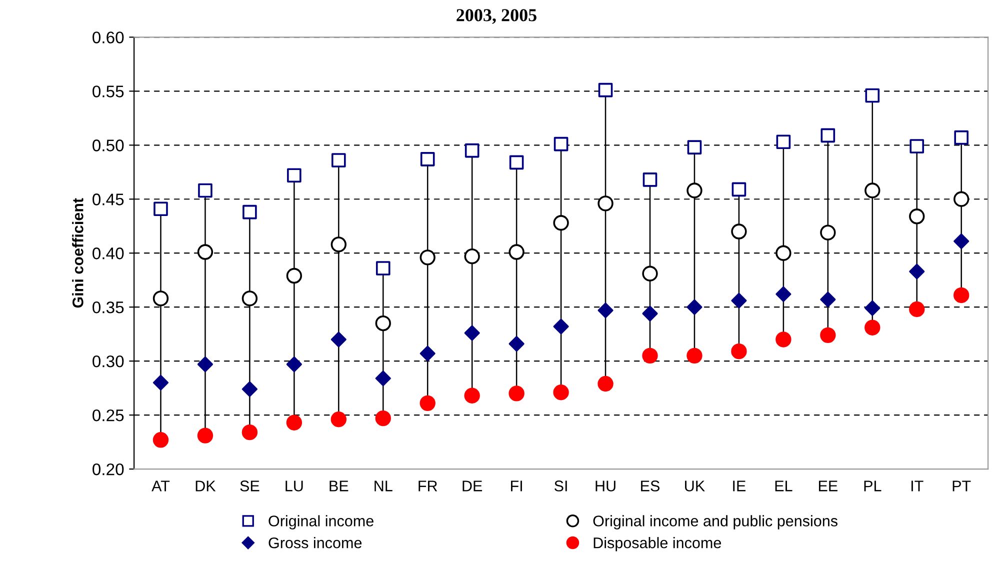 The image size is (993, 572). Describe the element at coordinates (108, 307) in the screenshot. I see `y-tick-label: 0.35` at that location.